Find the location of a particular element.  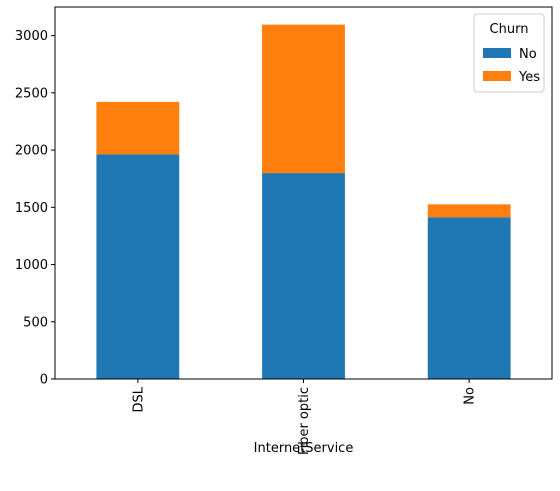

x-axis: DSL Fiber optic No is located at coordinates (304, 417).